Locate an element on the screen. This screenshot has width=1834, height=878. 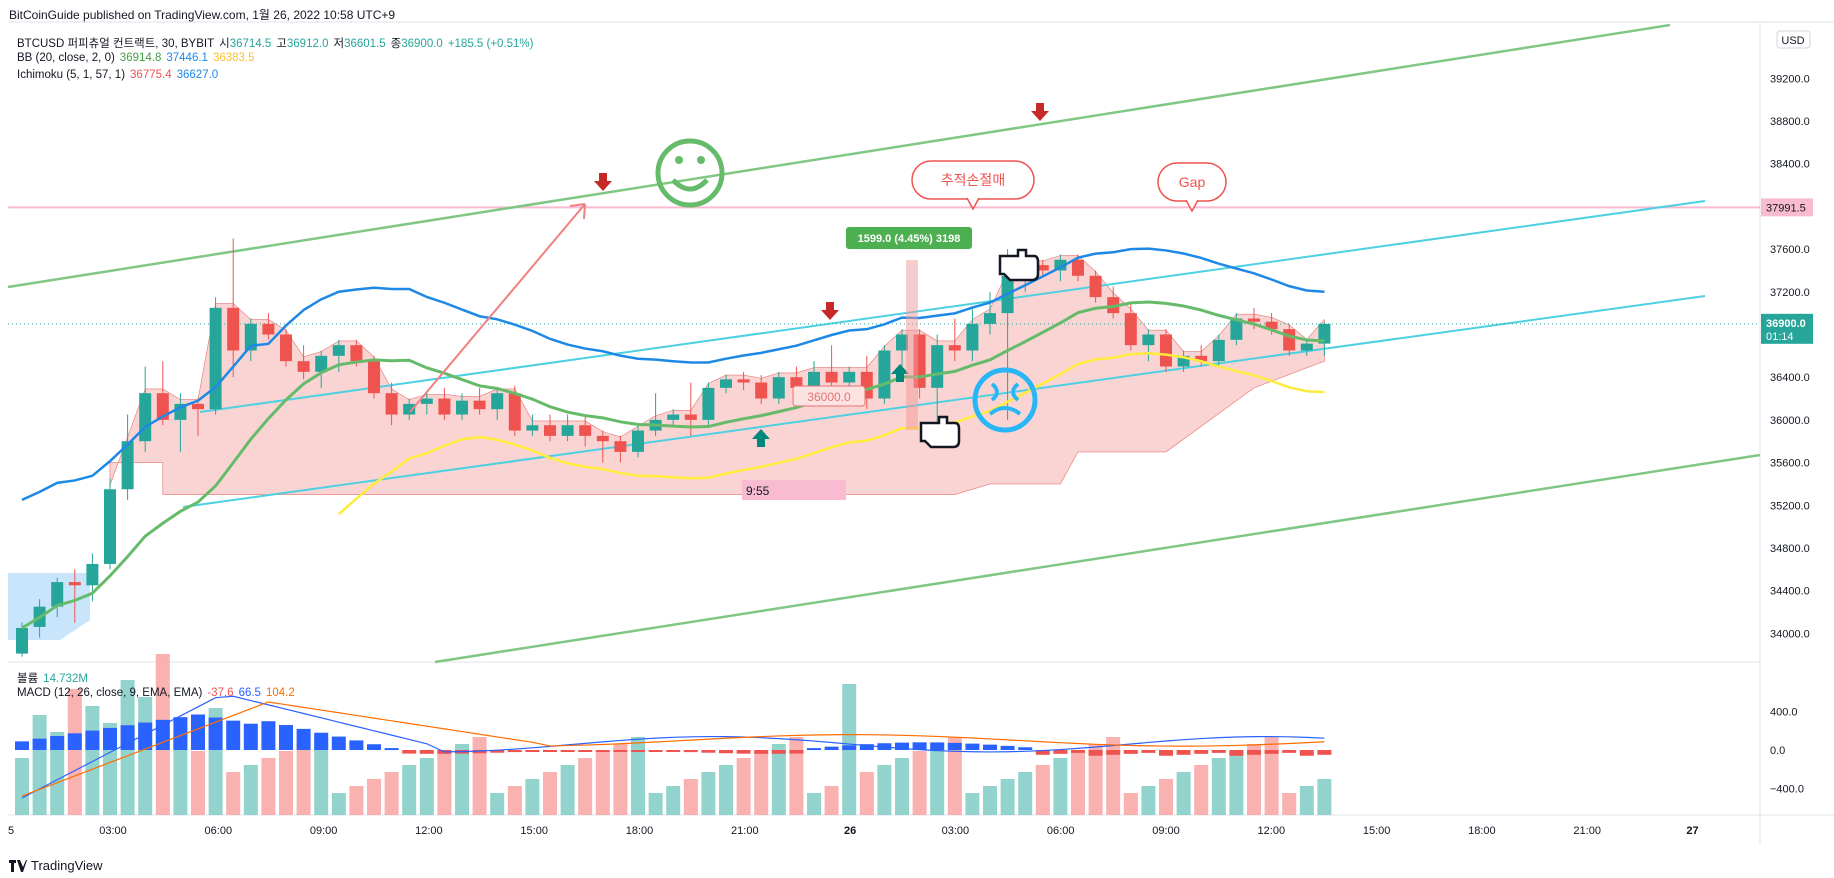
last-price-tag: 36900.001:14 is located at coordinates (1787, 328).